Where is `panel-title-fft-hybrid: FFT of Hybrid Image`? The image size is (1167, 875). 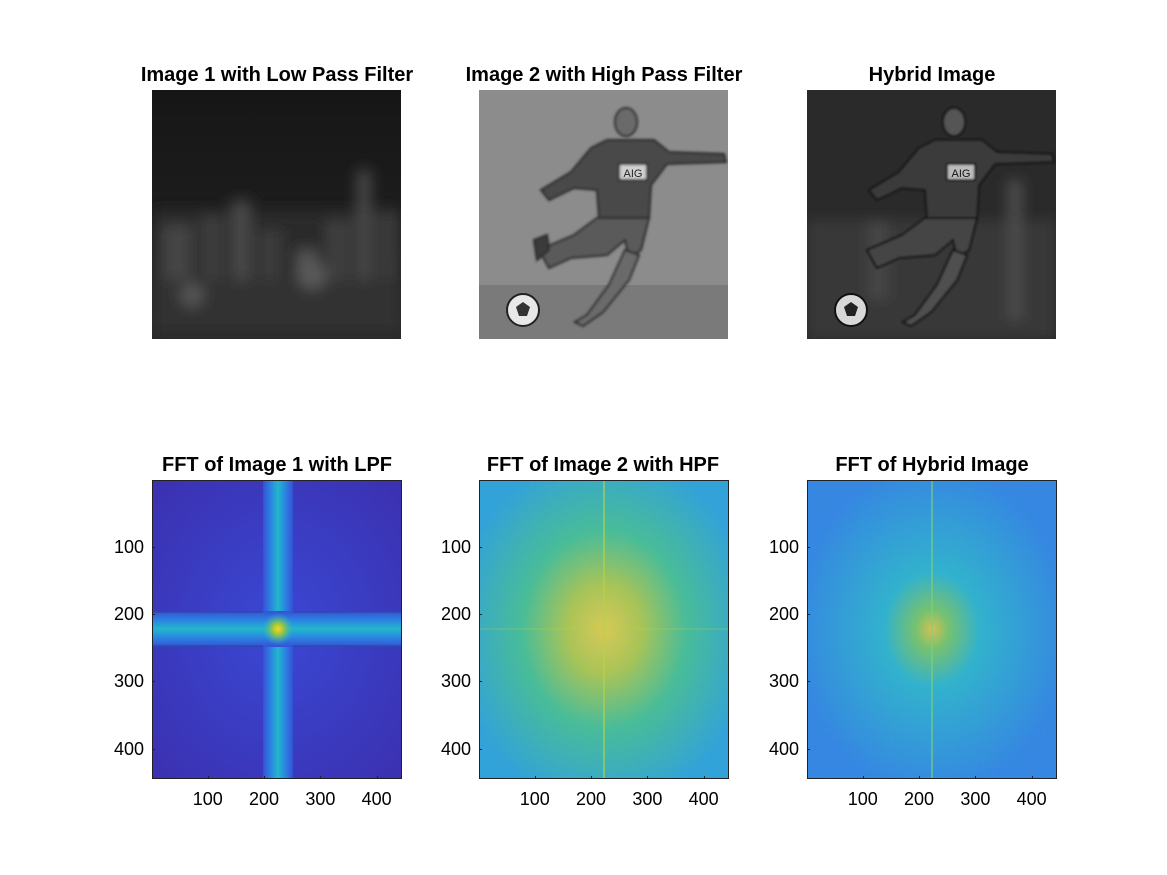 panel-title-fft-hybrid: FFT of Hybrid Image is located at coordinates (932, 465).